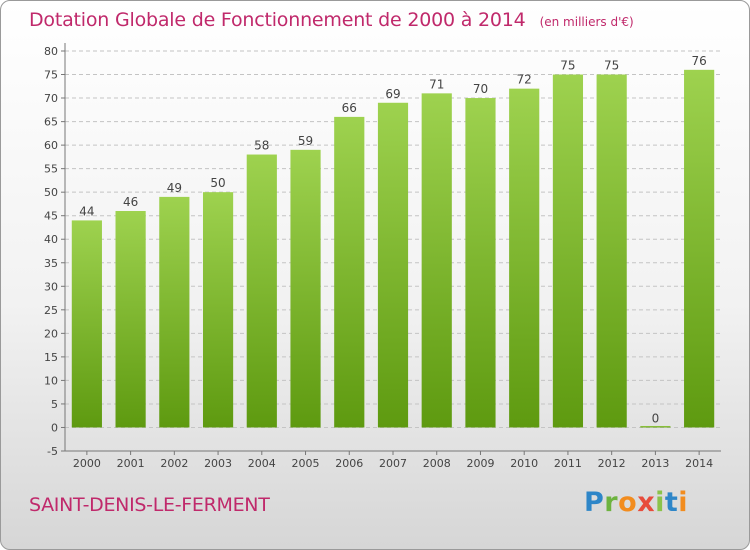 The height and width of the screenshot is (550, 750). Describe the element at coordinates (262, 463) in the screenshot. I see `x-tick-label-2004: 2004` at that location.